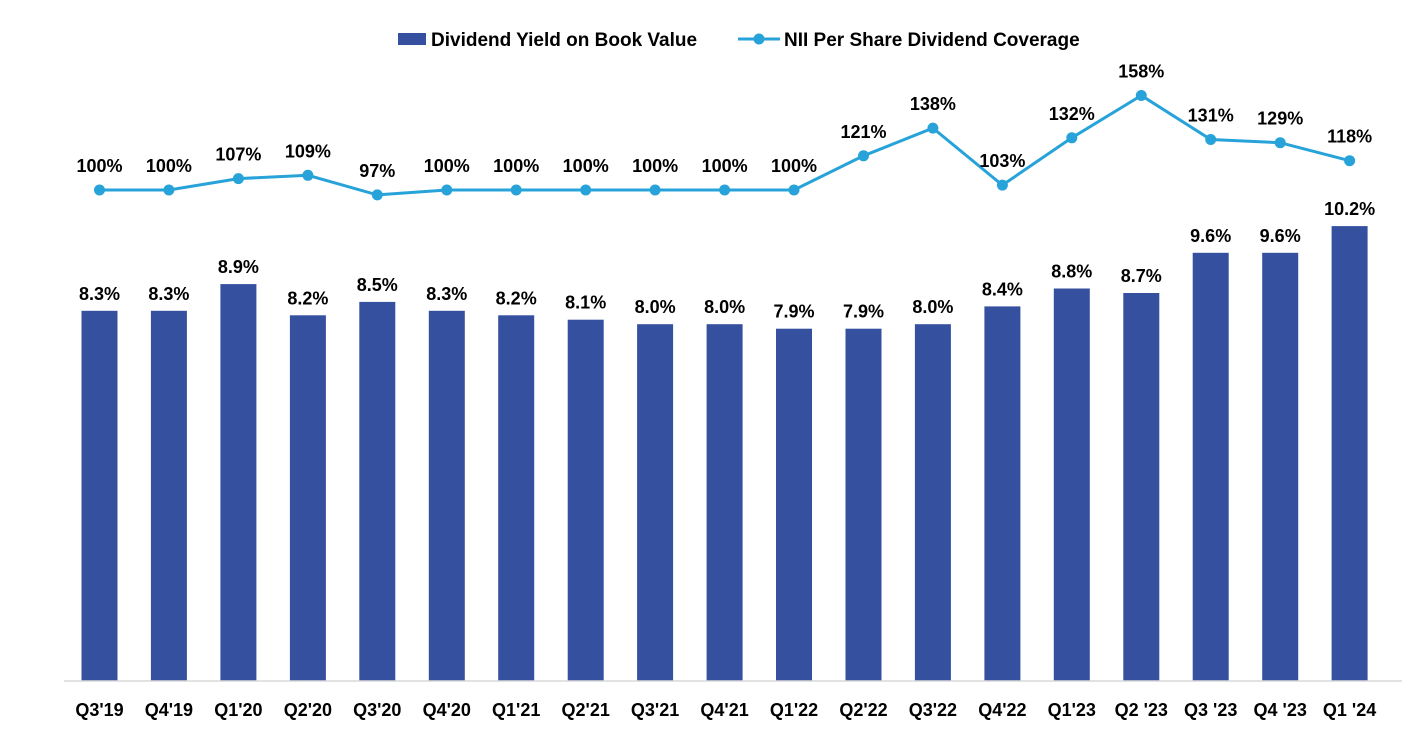 The height and width of the screenshot is (745, 1425). Describe the element at coordinates (1210, 710) in the screenshot. I see `x-tick-label-16: Q3 '23` at that location.